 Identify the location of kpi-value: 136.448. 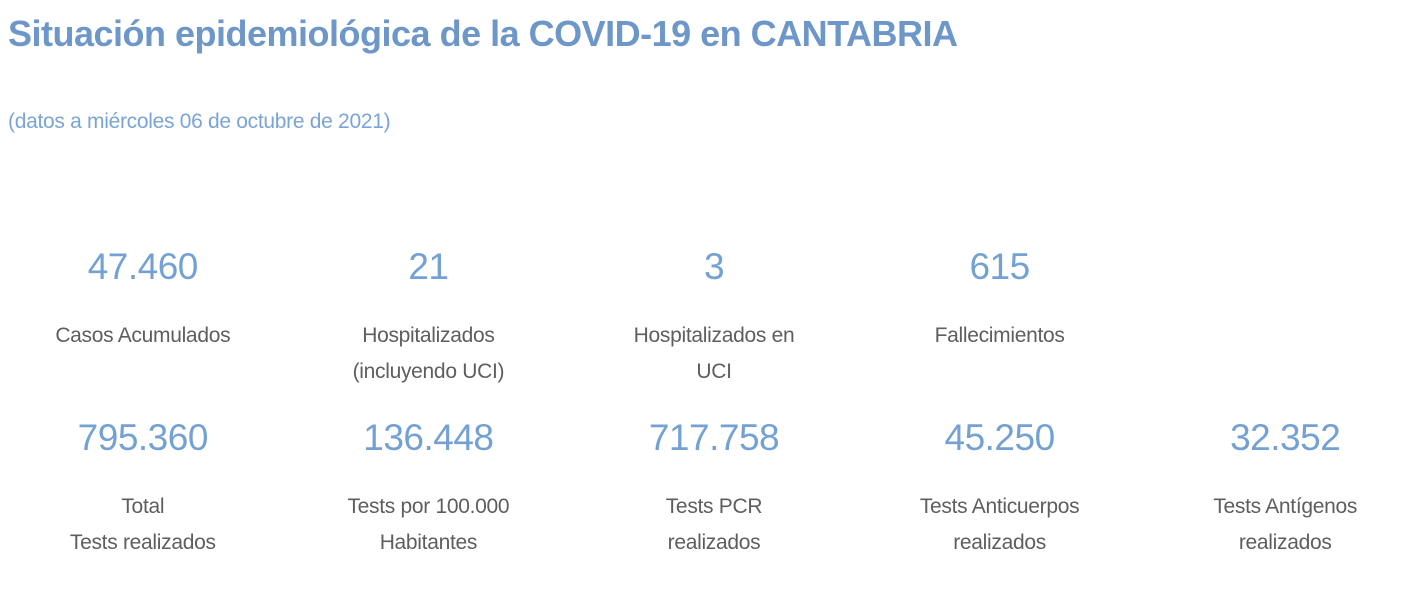
(428, 437).